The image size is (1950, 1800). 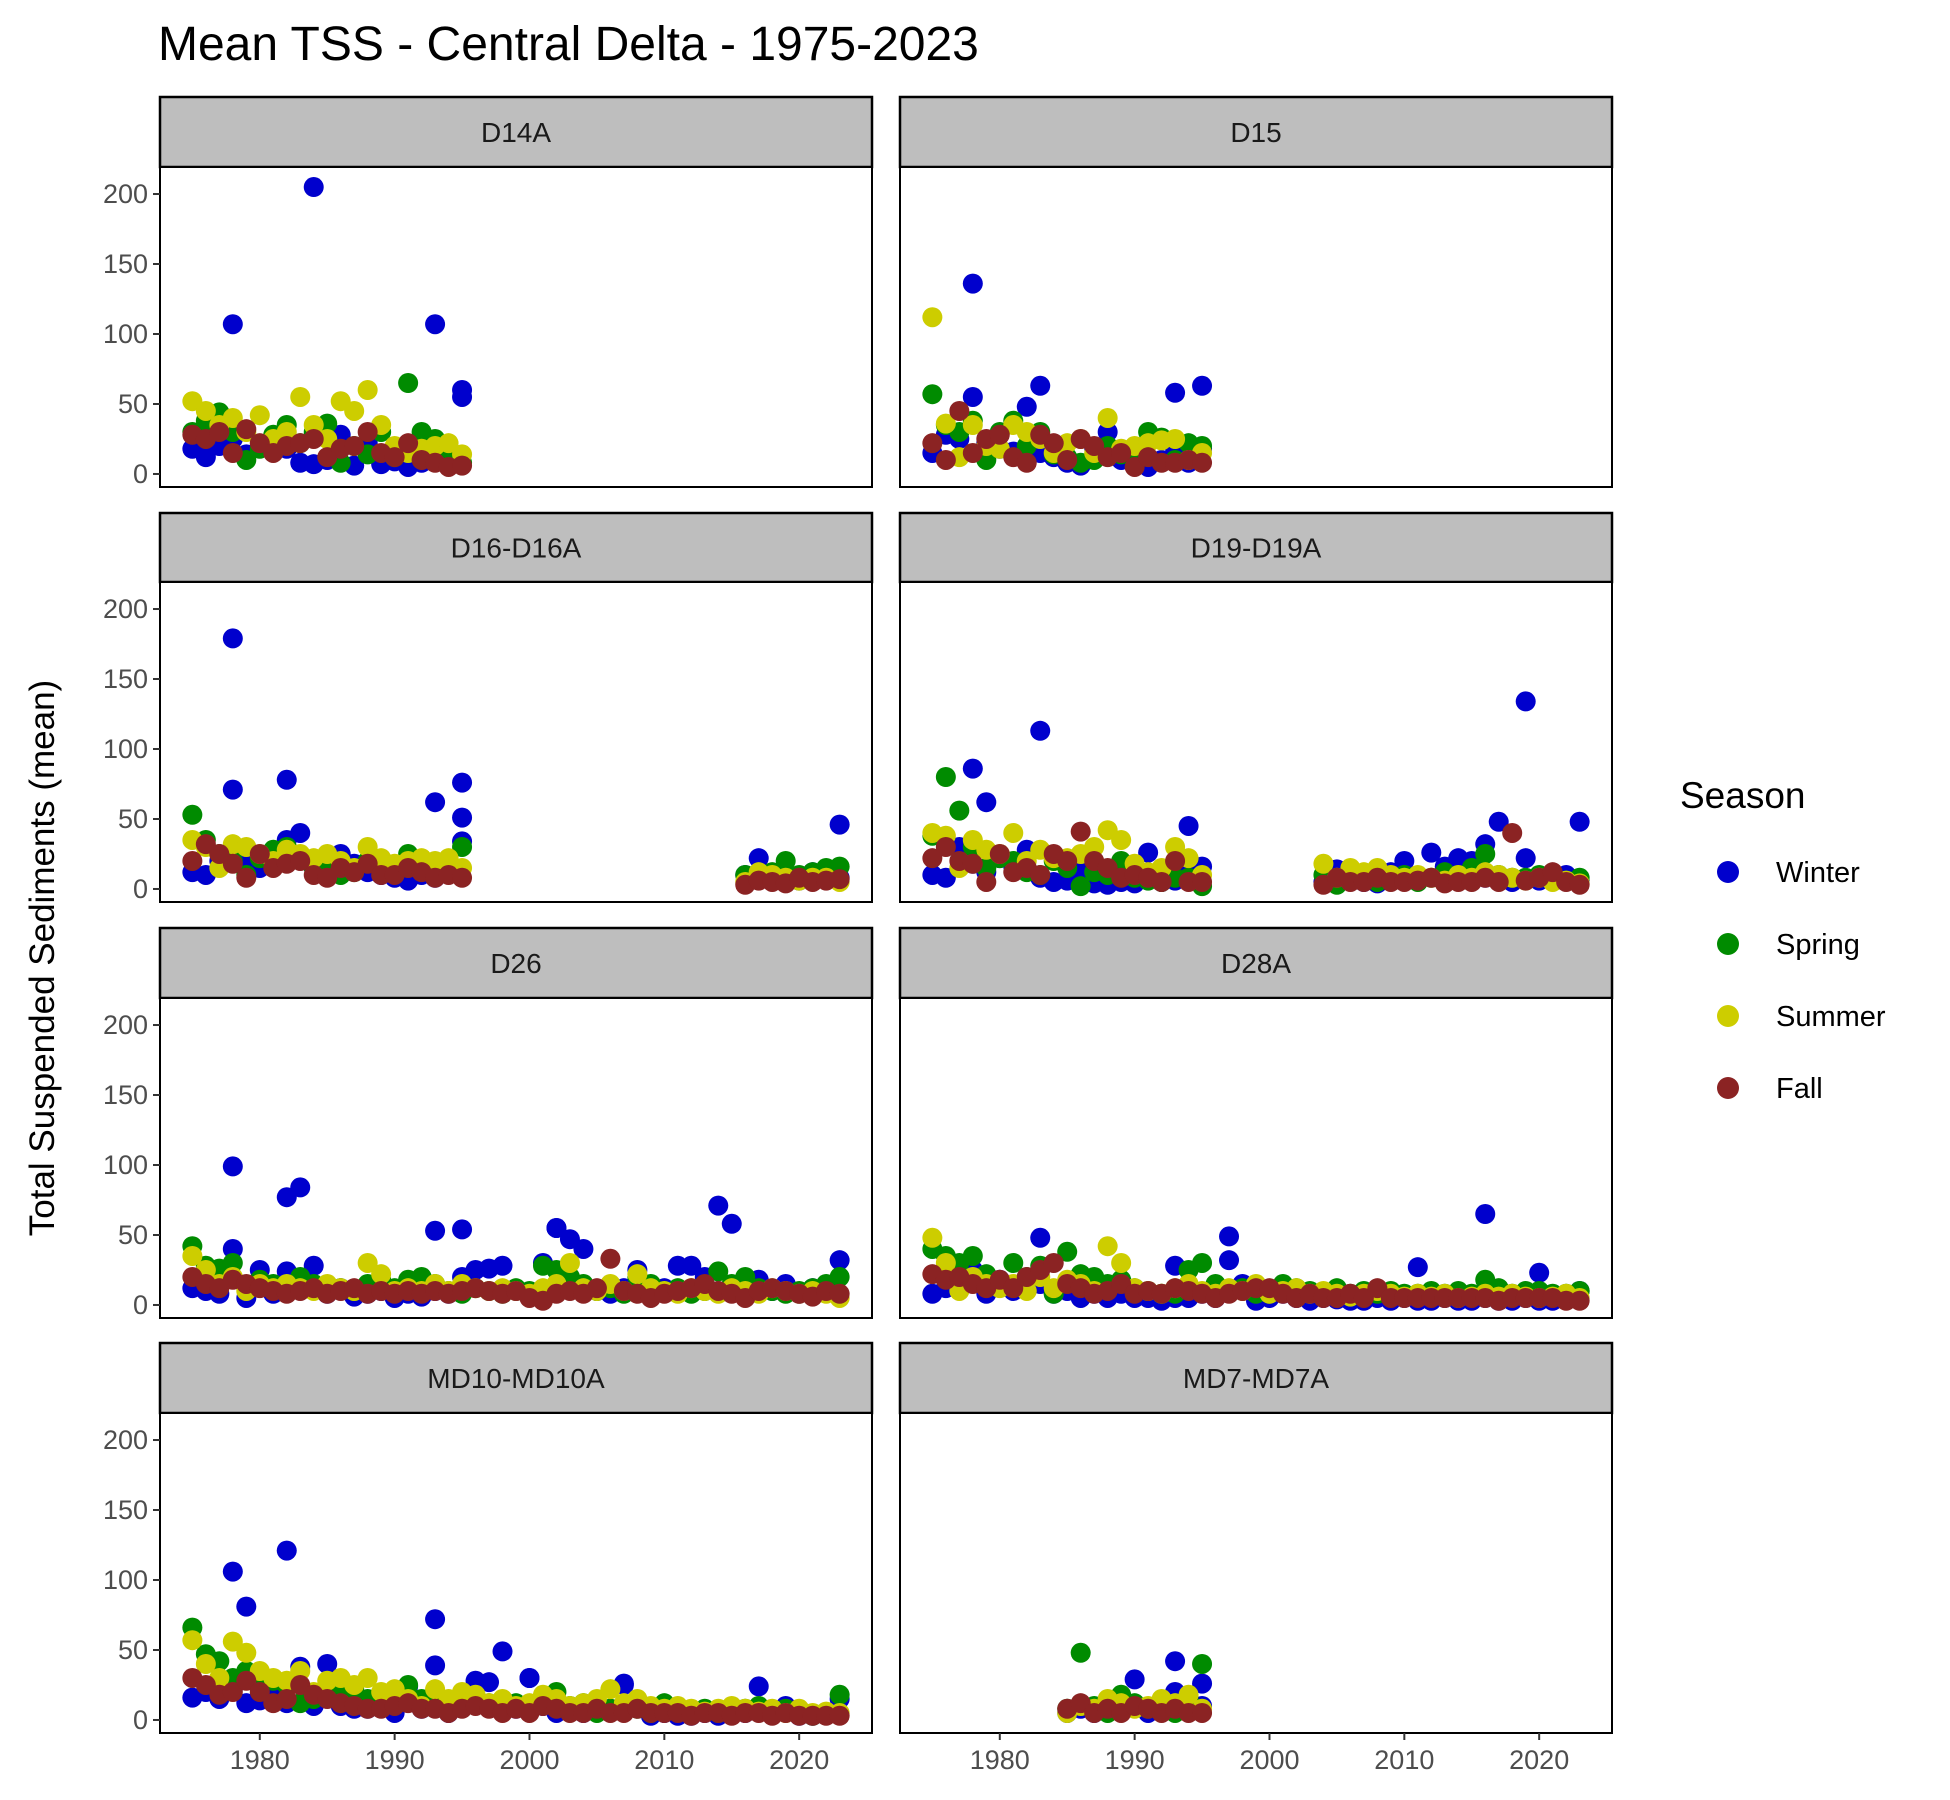 I want to click on facet-panel-d28a: D28A, so click(x=1256, y=1122).